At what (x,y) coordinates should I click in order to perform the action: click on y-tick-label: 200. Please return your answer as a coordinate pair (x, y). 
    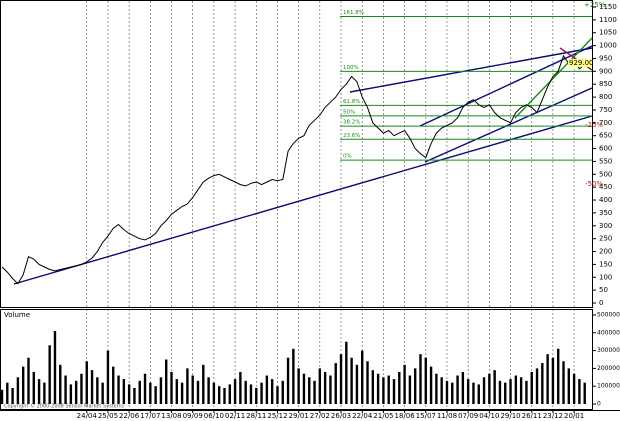
    Looking at the image, I should click on (605, 252).